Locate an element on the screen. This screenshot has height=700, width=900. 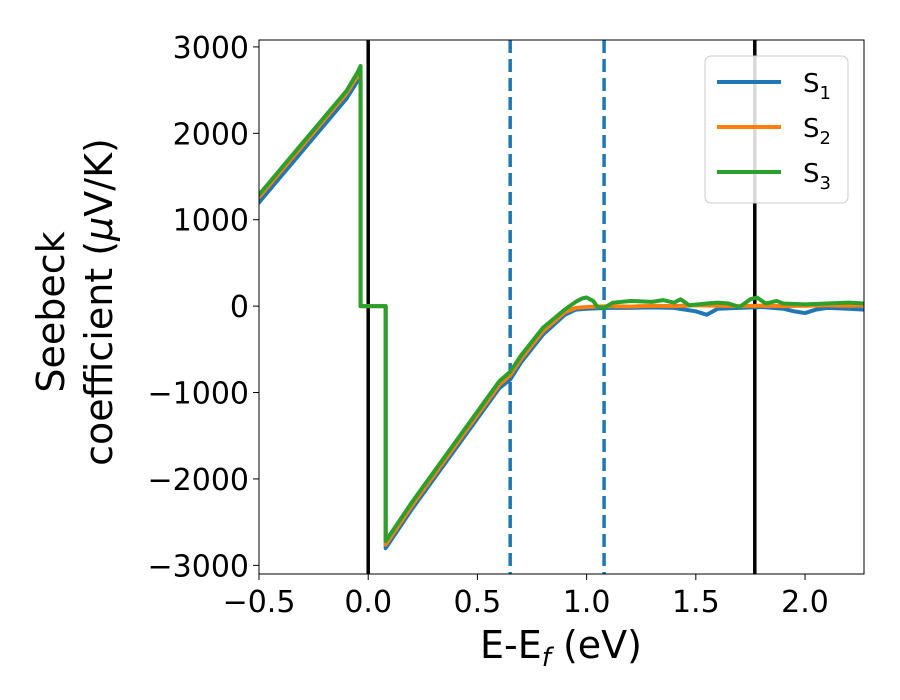
x-tick-label: 1.5 is located at coordinates (696, 602).